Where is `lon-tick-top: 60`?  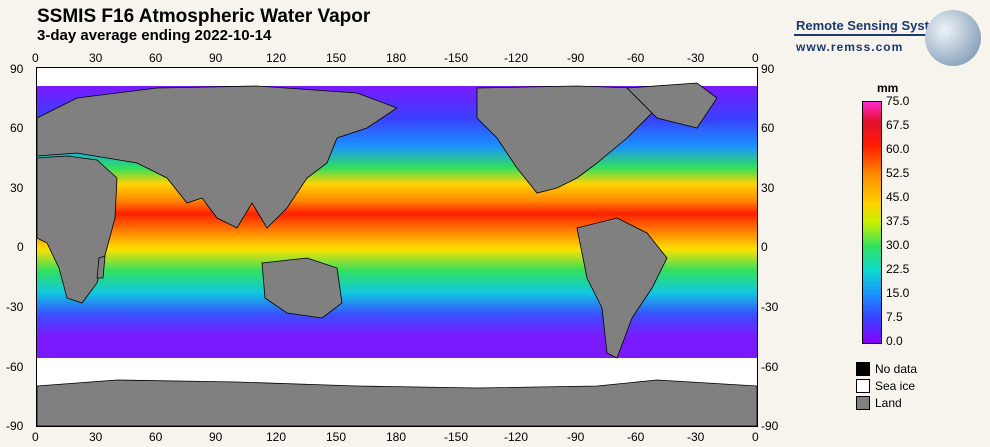 lon-tick-top: 60 is located at coordinates (156, 58).